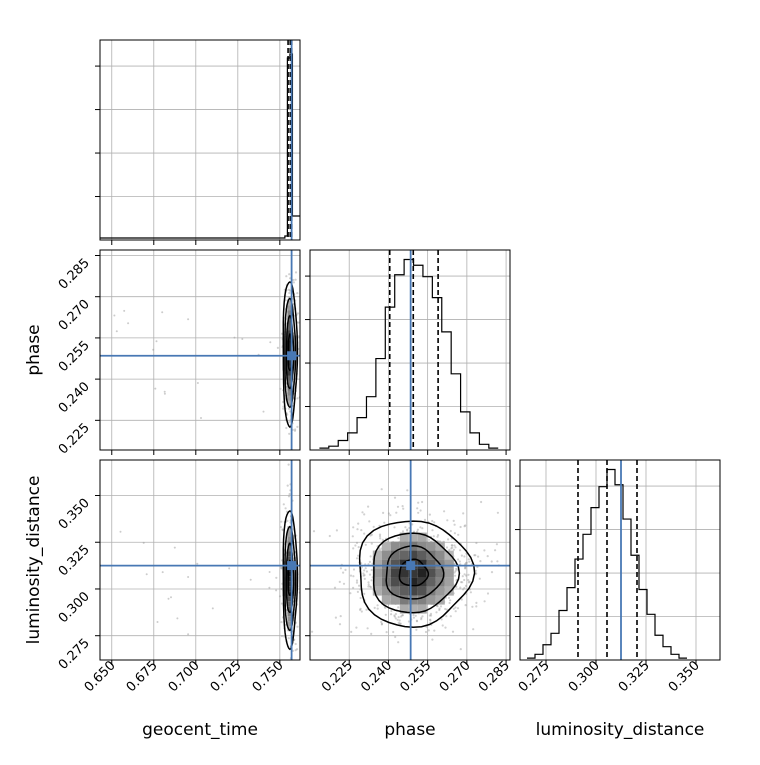 The image size is (760, 765). Describe the element at coordinates (74, 397) in the screenshot. I see `phase-y-tick-label: 0.240` at that location.